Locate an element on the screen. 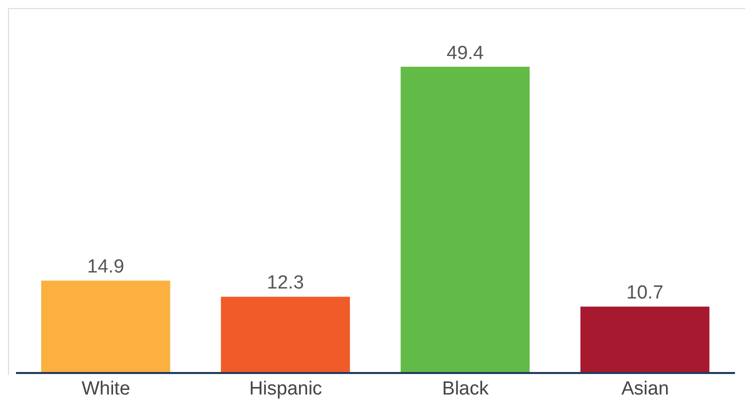 Image resolution: width=745 pixels, height=401 pixels. x-tick-label: White is located at coordinates (106, 389).